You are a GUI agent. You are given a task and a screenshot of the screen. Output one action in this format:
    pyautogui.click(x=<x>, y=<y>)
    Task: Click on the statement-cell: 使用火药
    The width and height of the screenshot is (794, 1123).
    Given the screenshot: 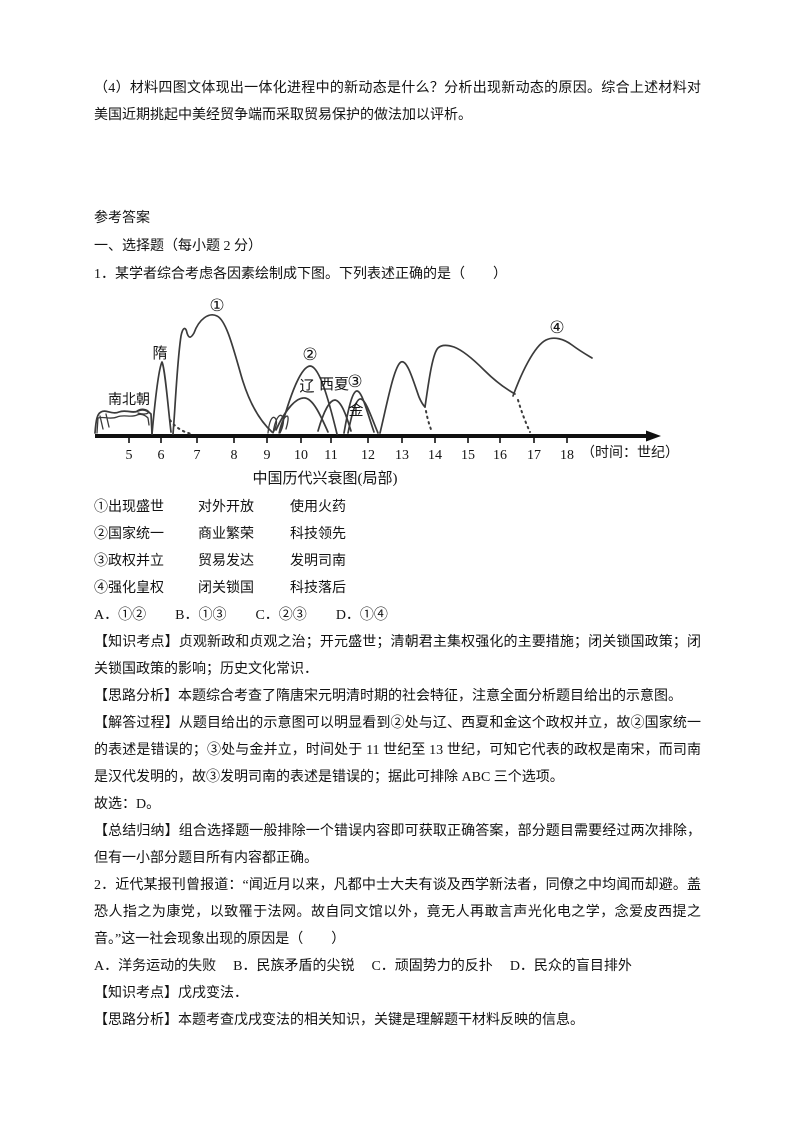 What is the action you would take?
    pyautogui.click(x=318, y=507)
    